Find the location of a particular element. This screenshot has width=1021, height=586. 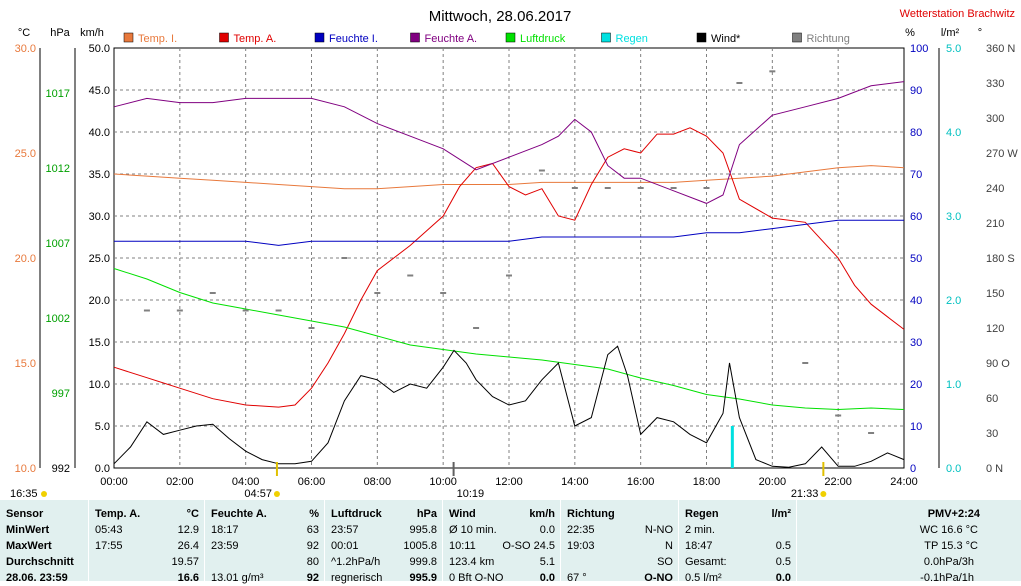

station-name: Wetterstation Brachwitz is located at coordinates (957, 14).